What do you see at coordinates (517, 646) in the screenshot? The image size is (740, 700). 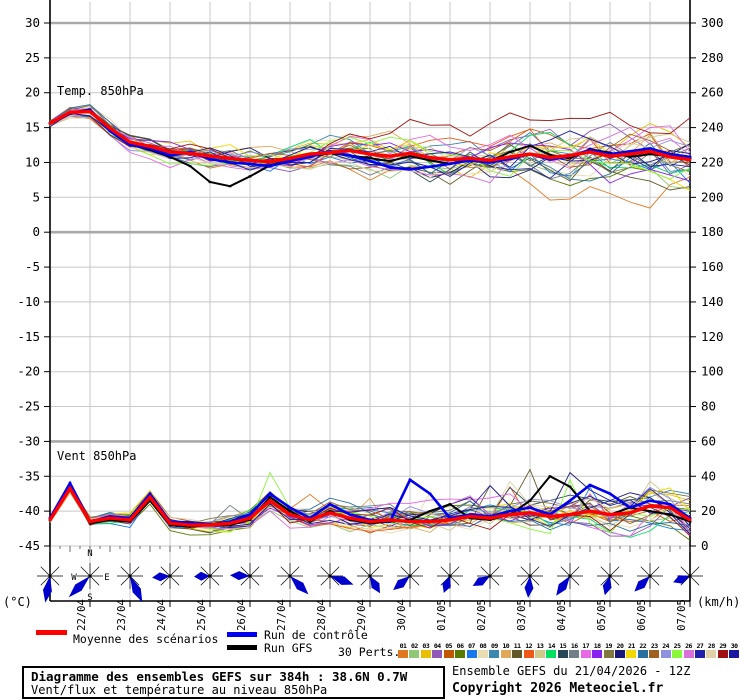 I see `pert-number: 11` at bounding box center [517, 646].